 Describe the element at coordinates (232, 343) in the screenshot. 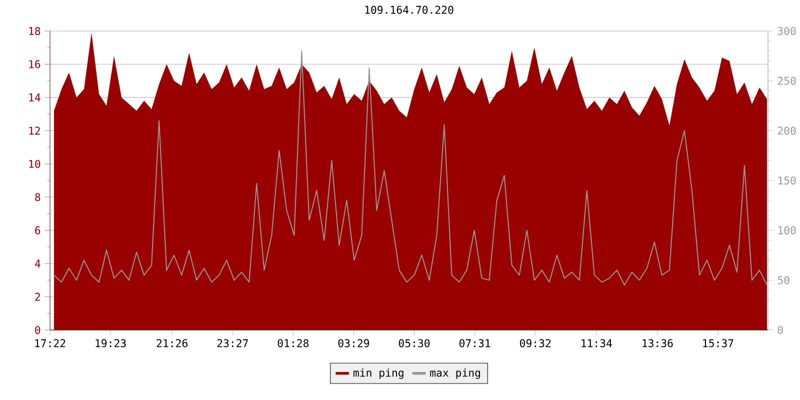

I see `x-tick-label: 23:27` at that location.